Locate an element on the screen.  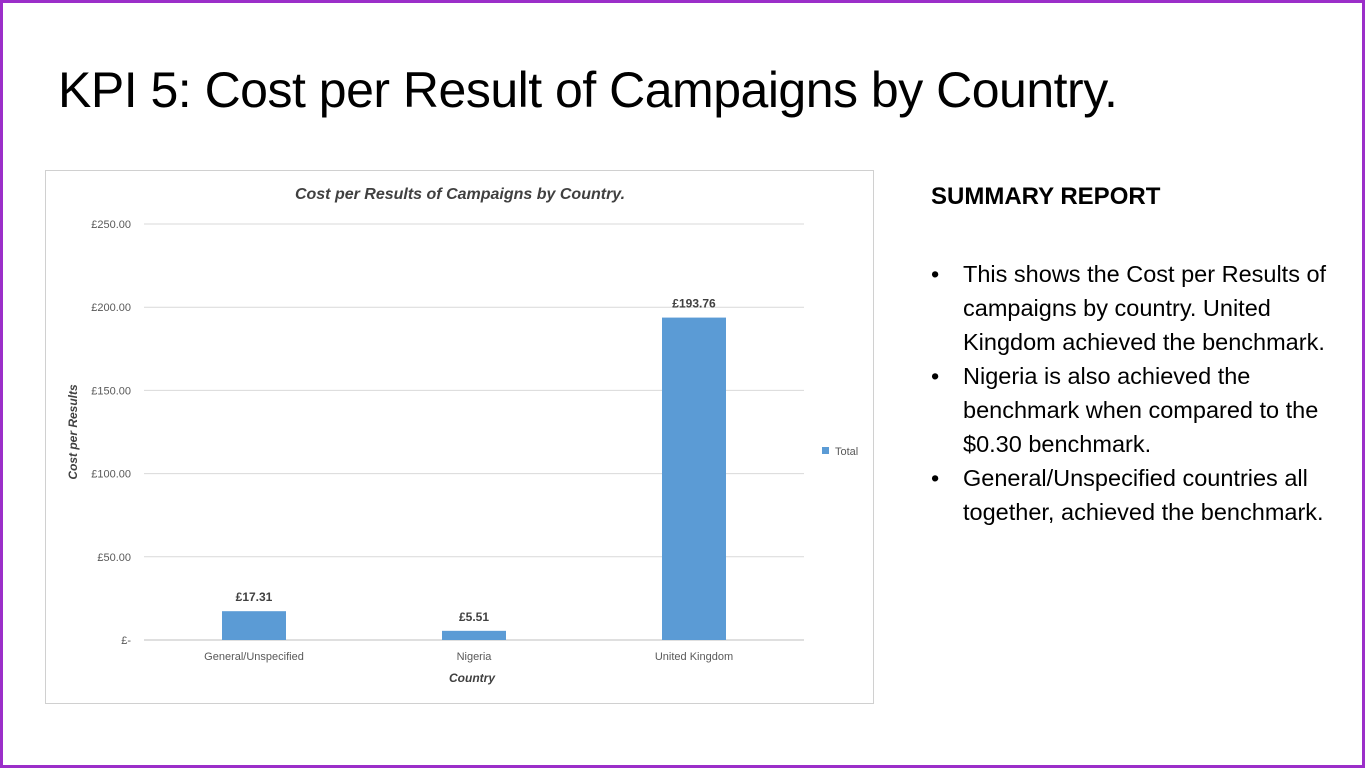
x-tick-label: United Kingdom is located at coordinates (694, 657).